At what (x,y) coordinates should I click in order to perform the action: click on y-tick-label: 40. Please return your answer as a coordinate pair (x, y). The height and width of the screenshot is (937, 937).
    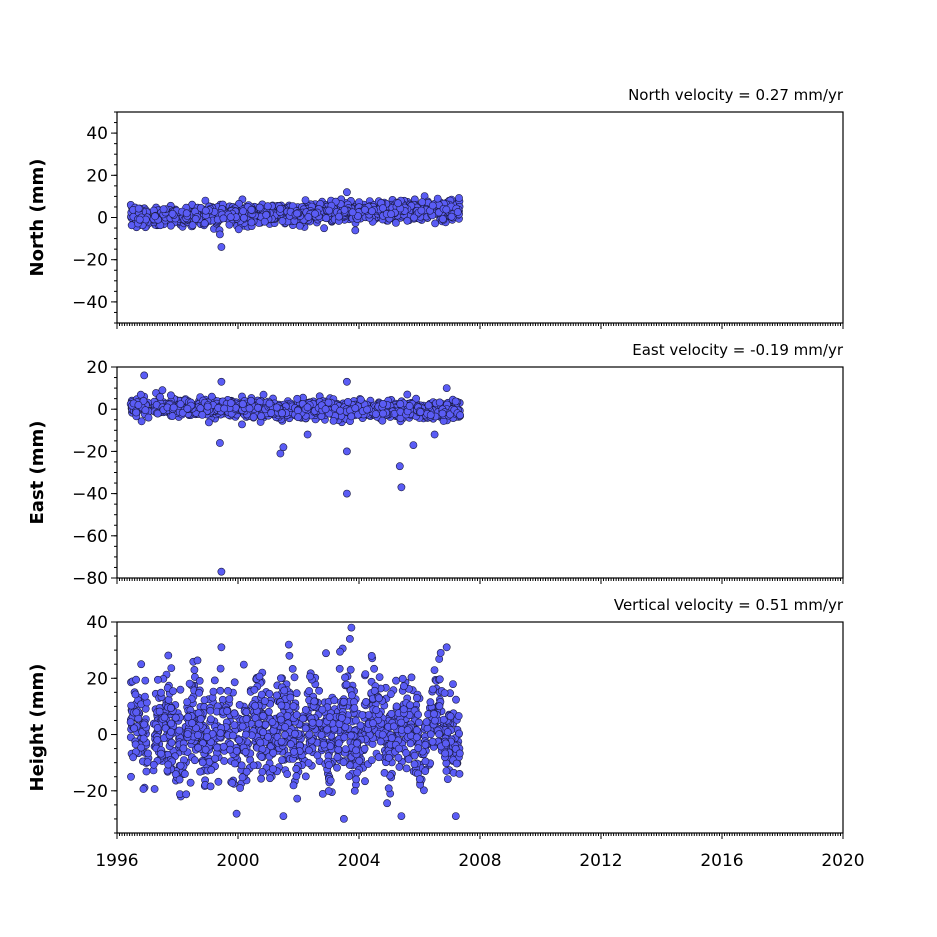
    Looking at the image, I should click on (97, 623).